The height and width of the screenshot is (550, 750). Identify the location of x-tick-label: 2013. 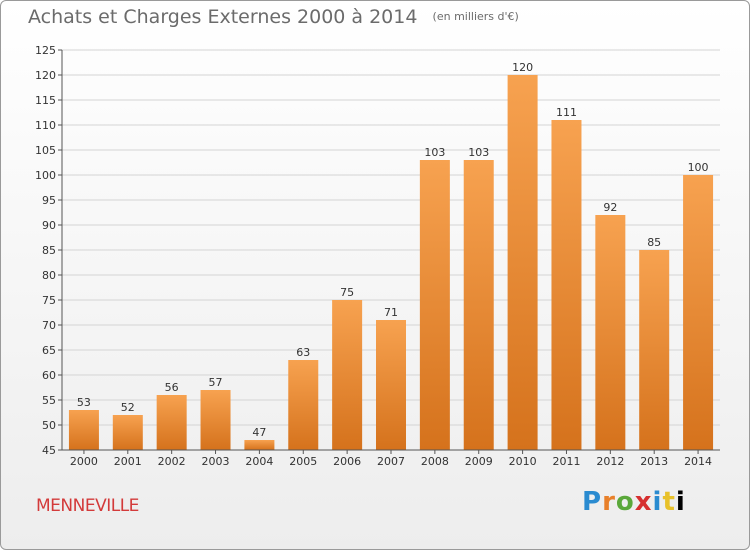
(654, 461).